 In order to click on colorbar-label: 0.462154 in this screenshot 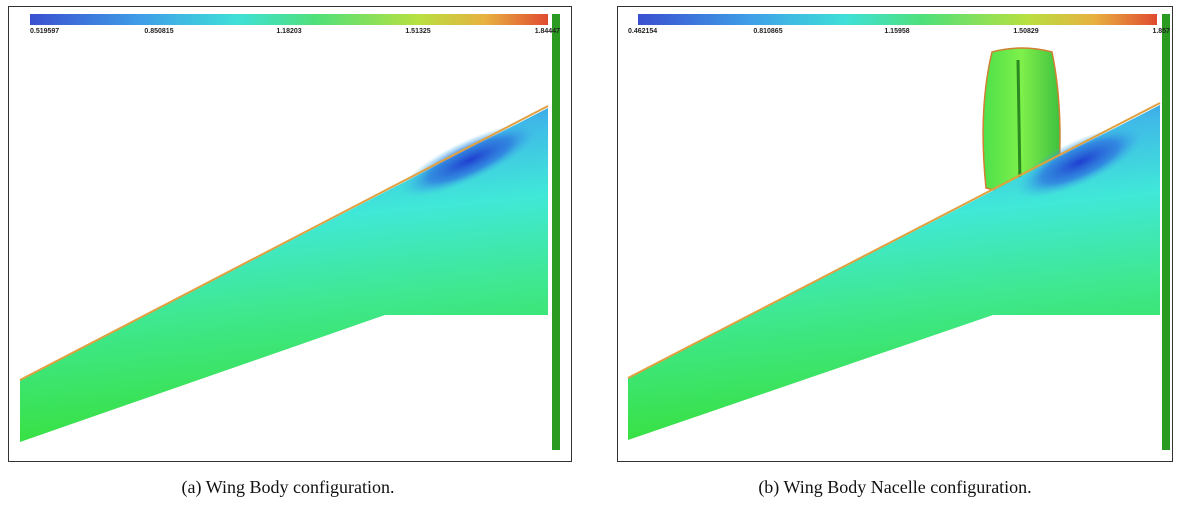, I will do `click(642, 31)`.